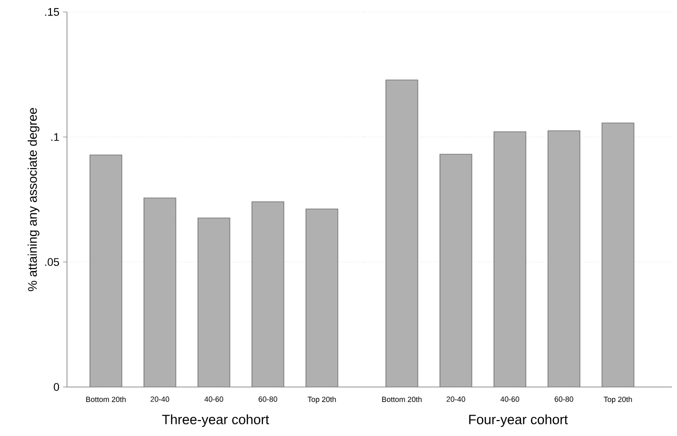  What do you see at coordinates (52, 12) in the screenshot?
I see `y-tick-label: .15` at bounding box center [52, 12].